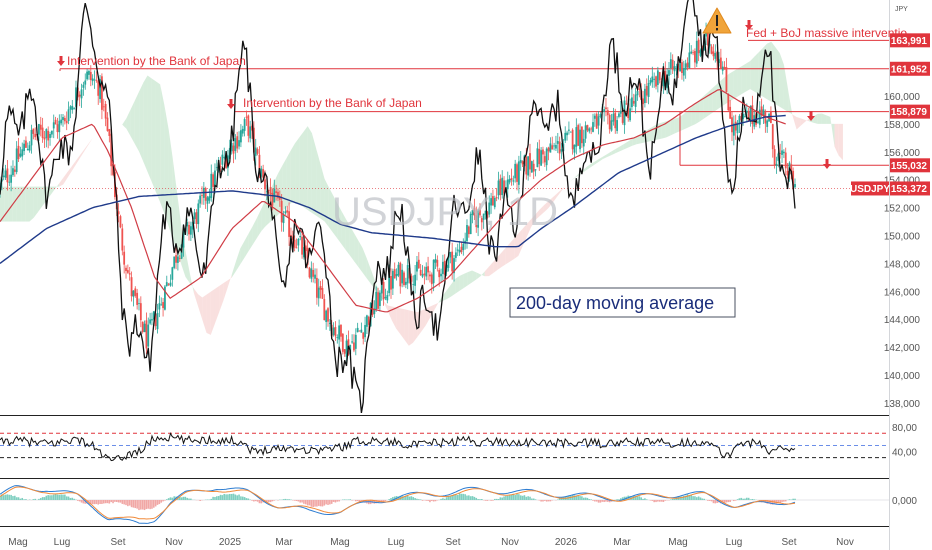 Image resolution: width=932 pixels, height=550 pixels. I want to click on symbol-tag-label: USDJPY, so click(870, 189).